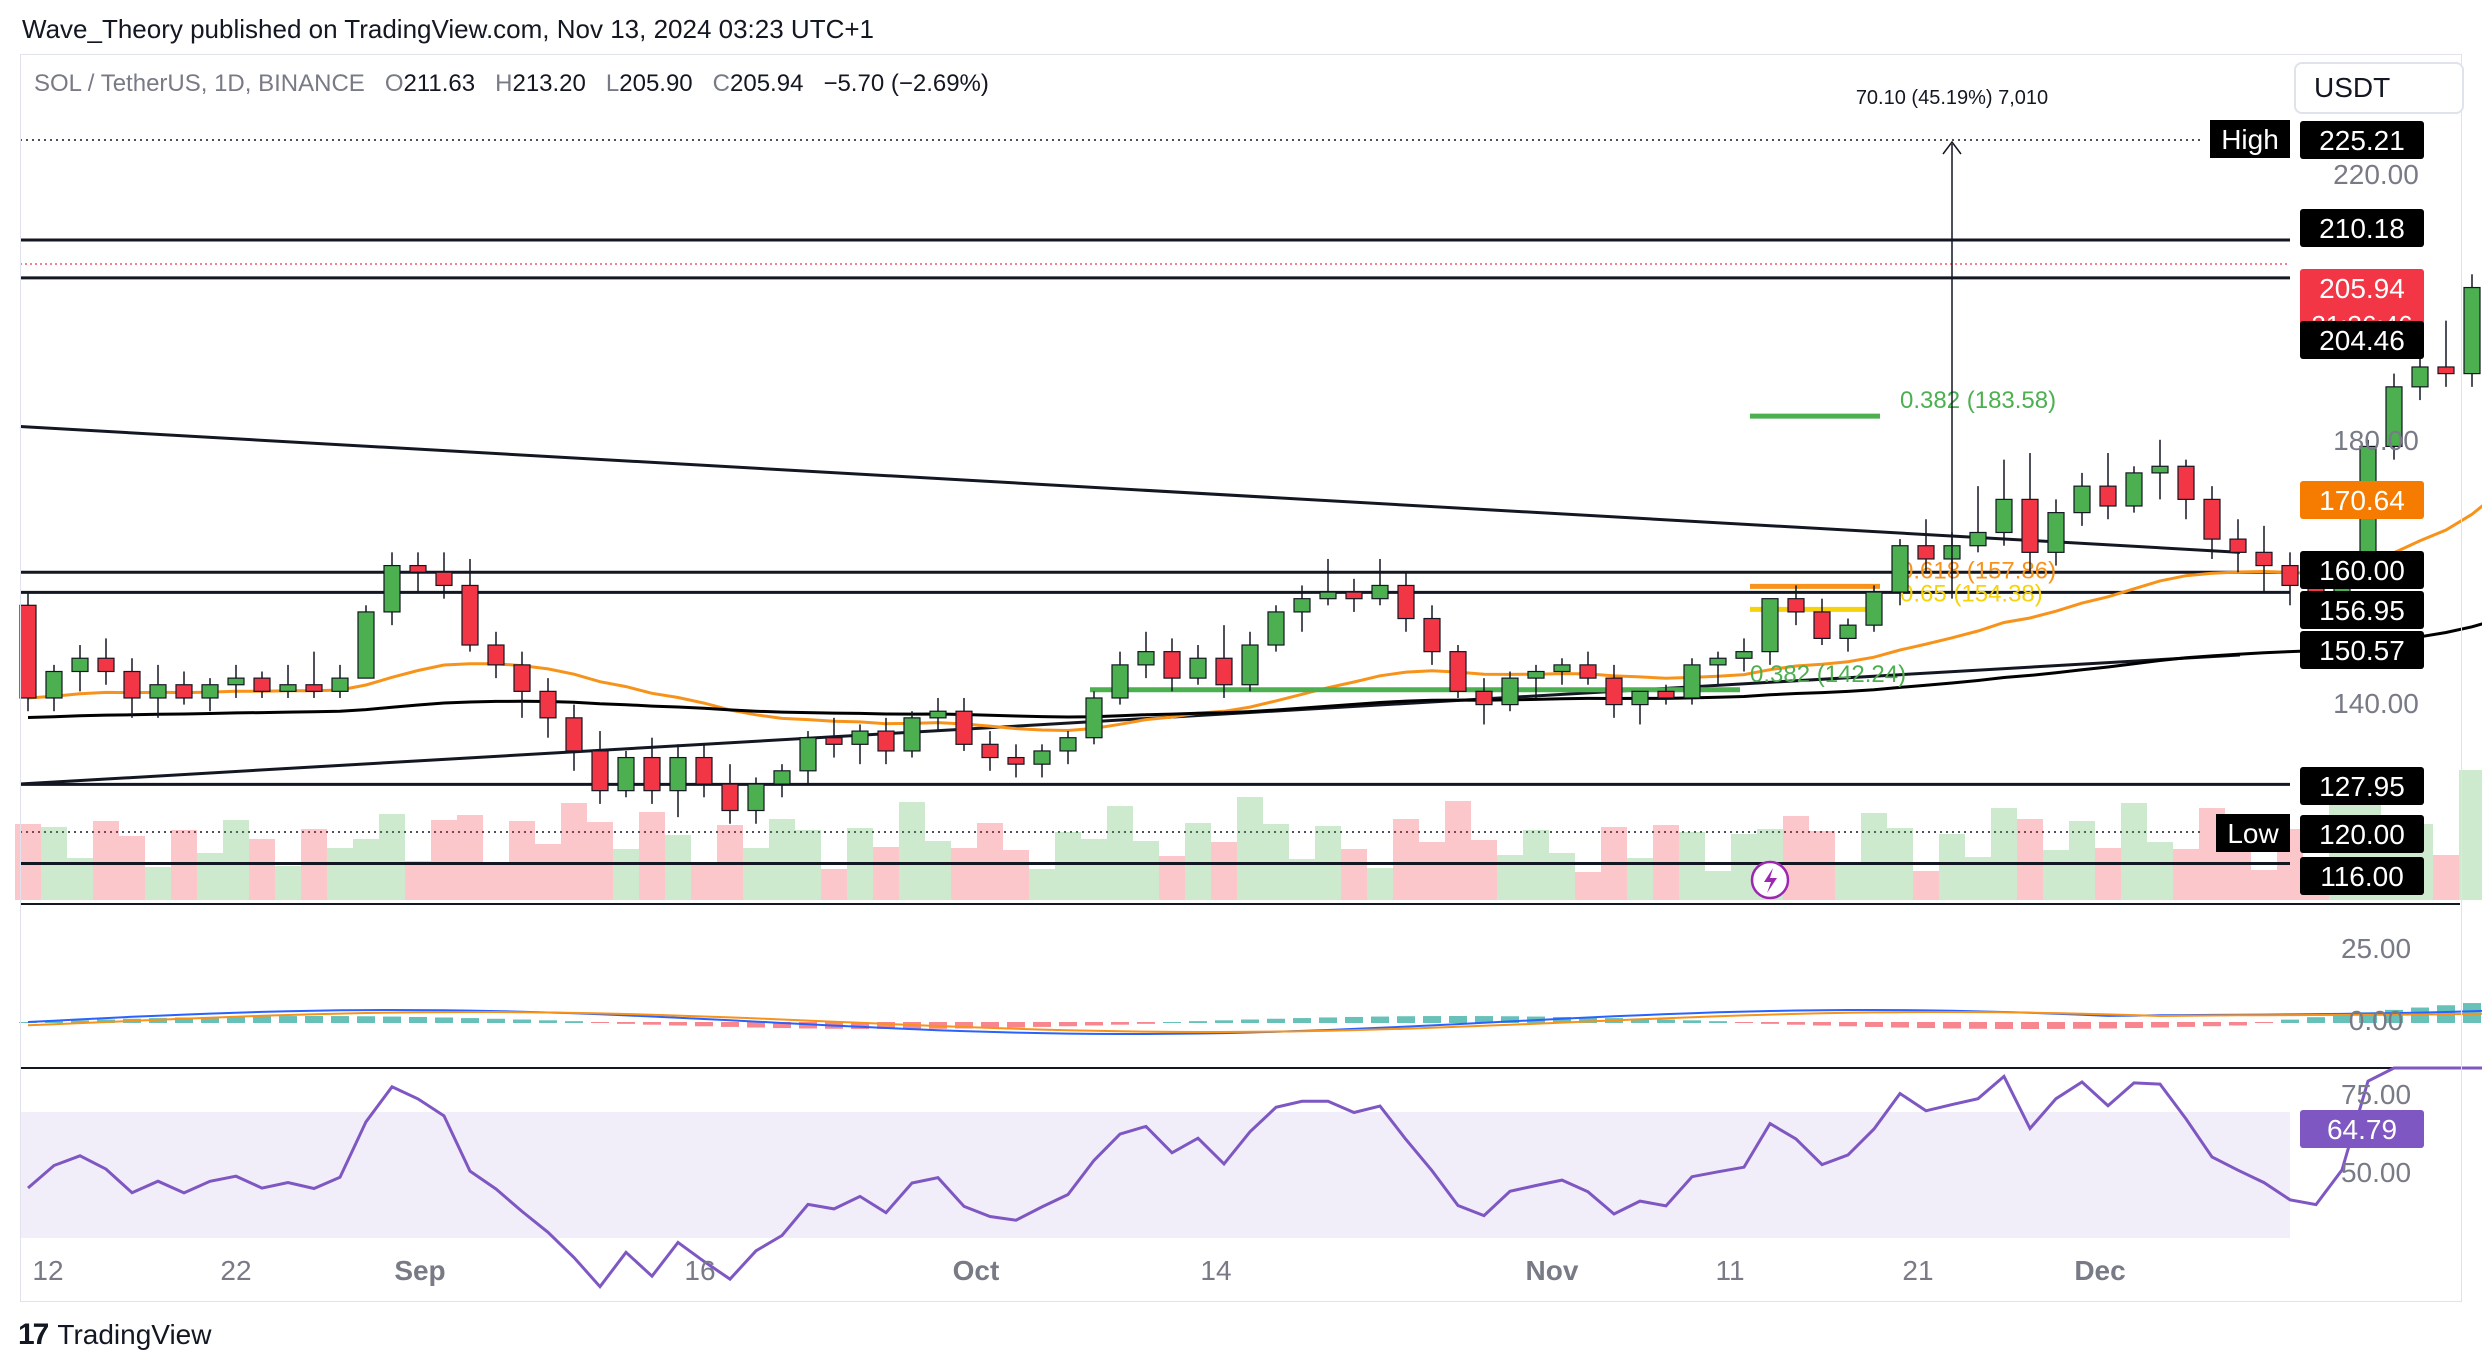 The width and height of the screenshot is (2482, 1372). What do you see at coordinates (504, 83) in the screenshot?
I see `high-label: H` at bounding box center [504, 83].